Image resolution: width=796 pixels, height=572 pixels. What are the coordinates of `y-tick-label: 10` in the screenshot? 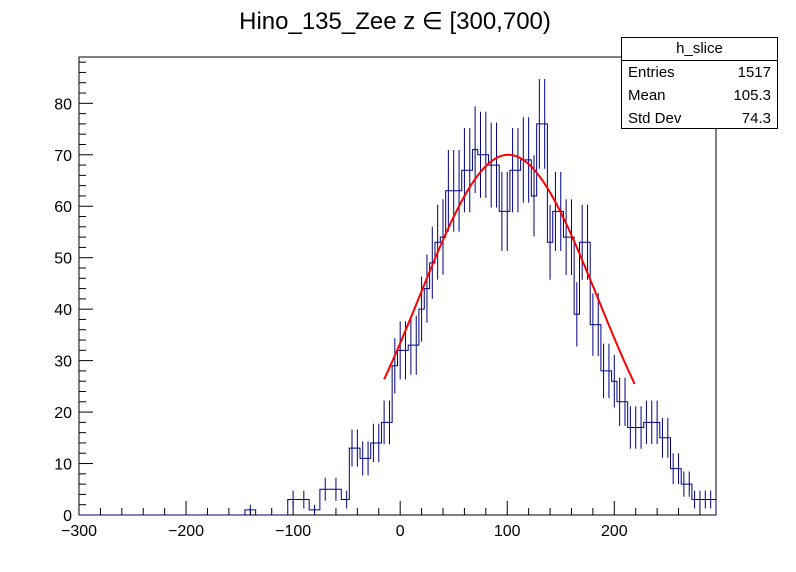 It's located at (63, 465).